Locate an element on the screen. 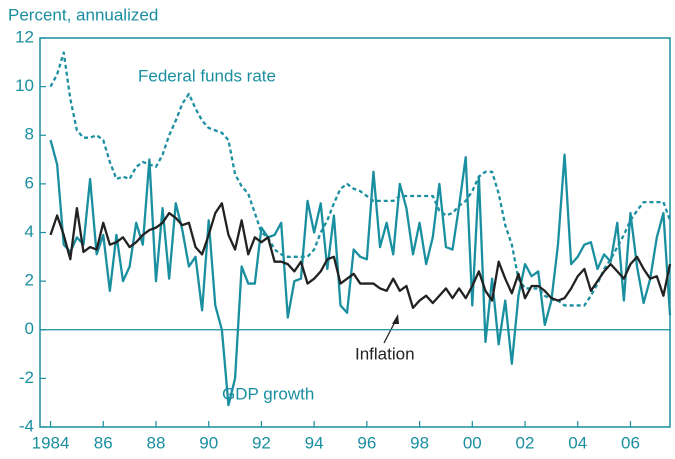  x-tick-label: 88 is located at coordinates (156, 442).